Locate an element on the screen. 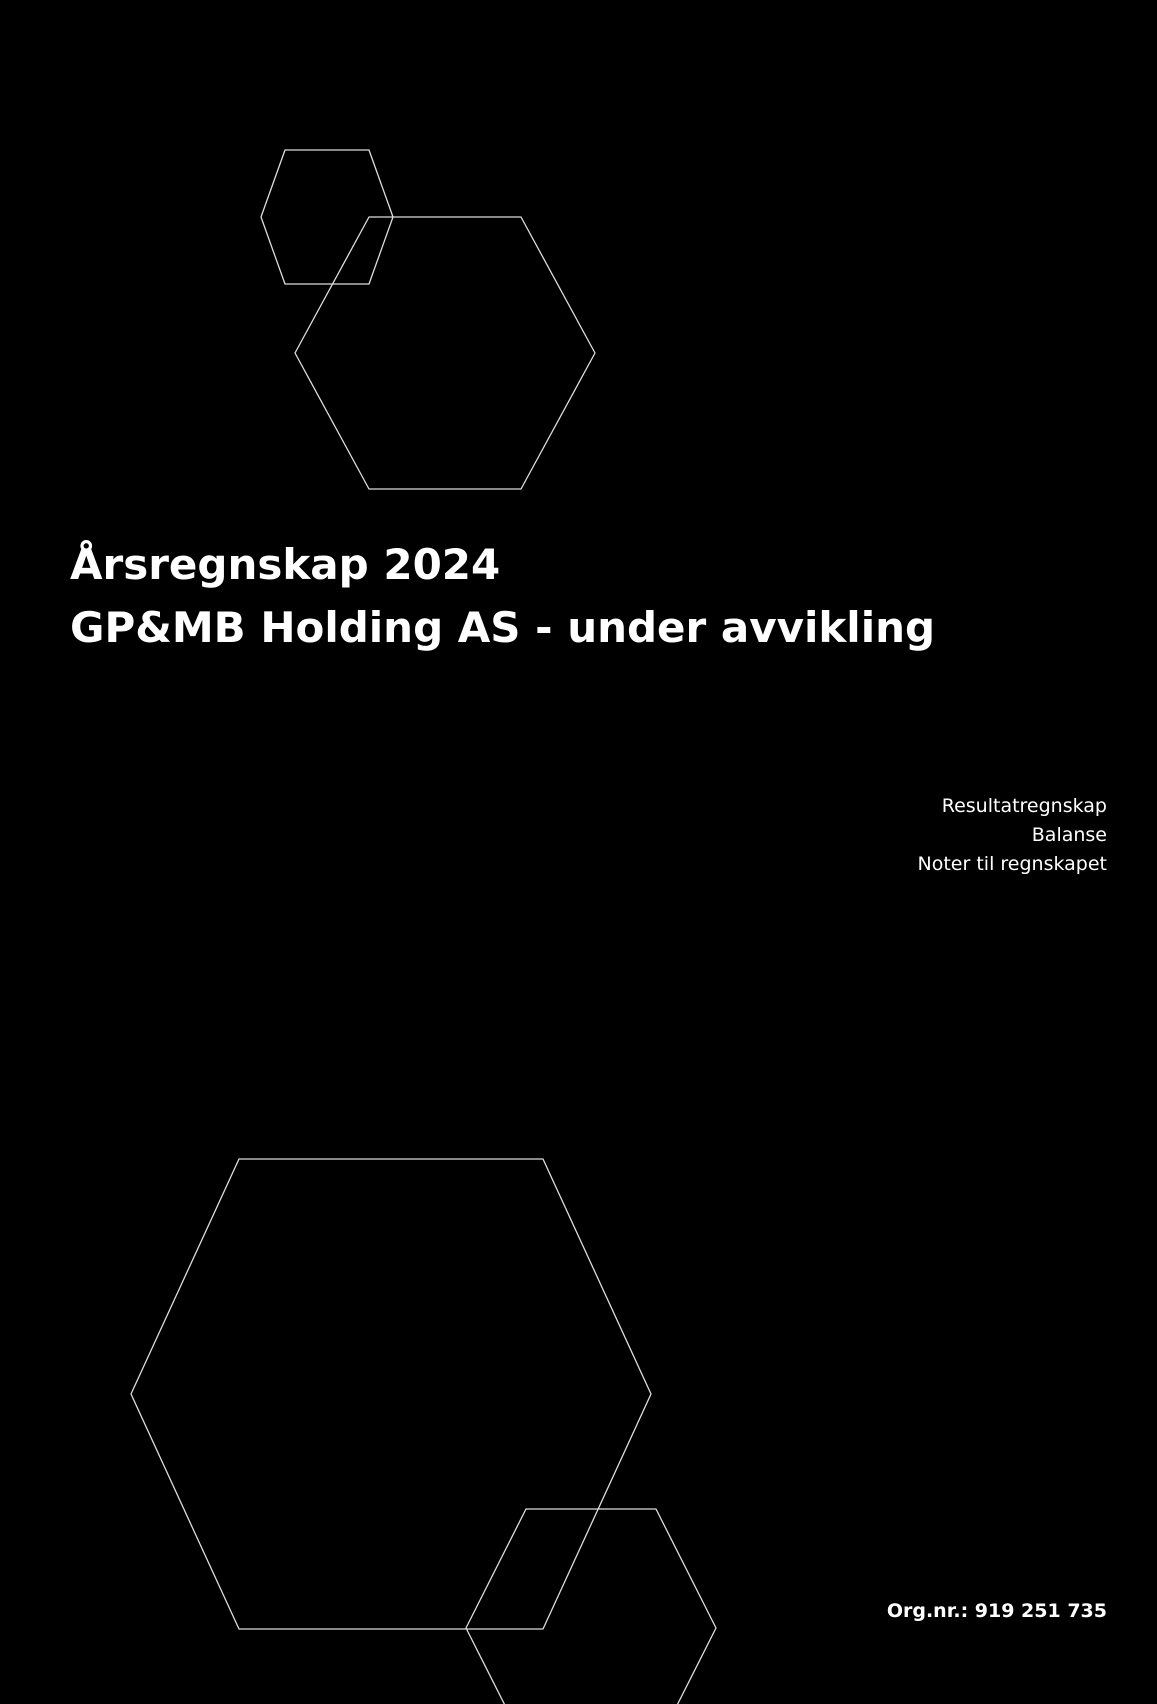  contents-item: Noter til regnskapet is located at coordinates (1012, 864).